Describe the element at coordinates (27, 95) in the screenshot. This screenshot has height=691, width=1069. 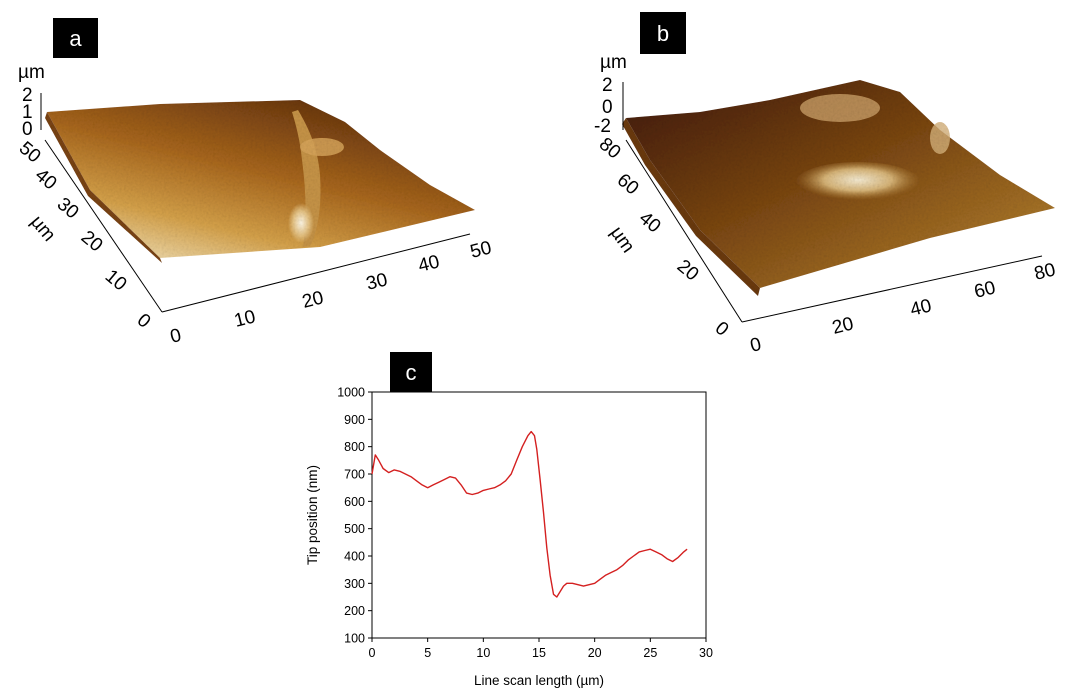
I see `panel-a-z-tick-2: 2` at that location.